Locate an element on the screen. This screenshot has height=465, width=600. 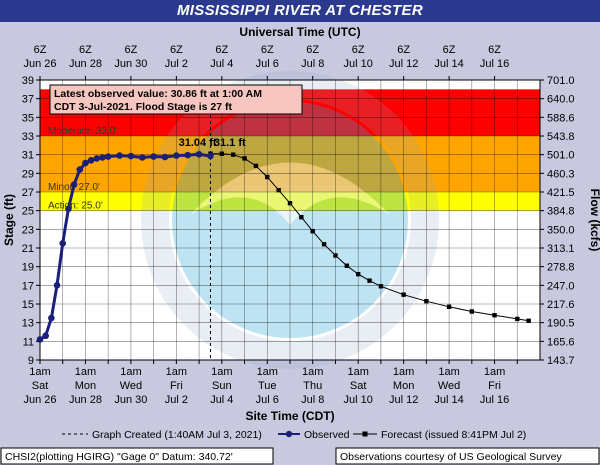
bottom-tick-dow-18: Wed is located at coordinates (449, 386).